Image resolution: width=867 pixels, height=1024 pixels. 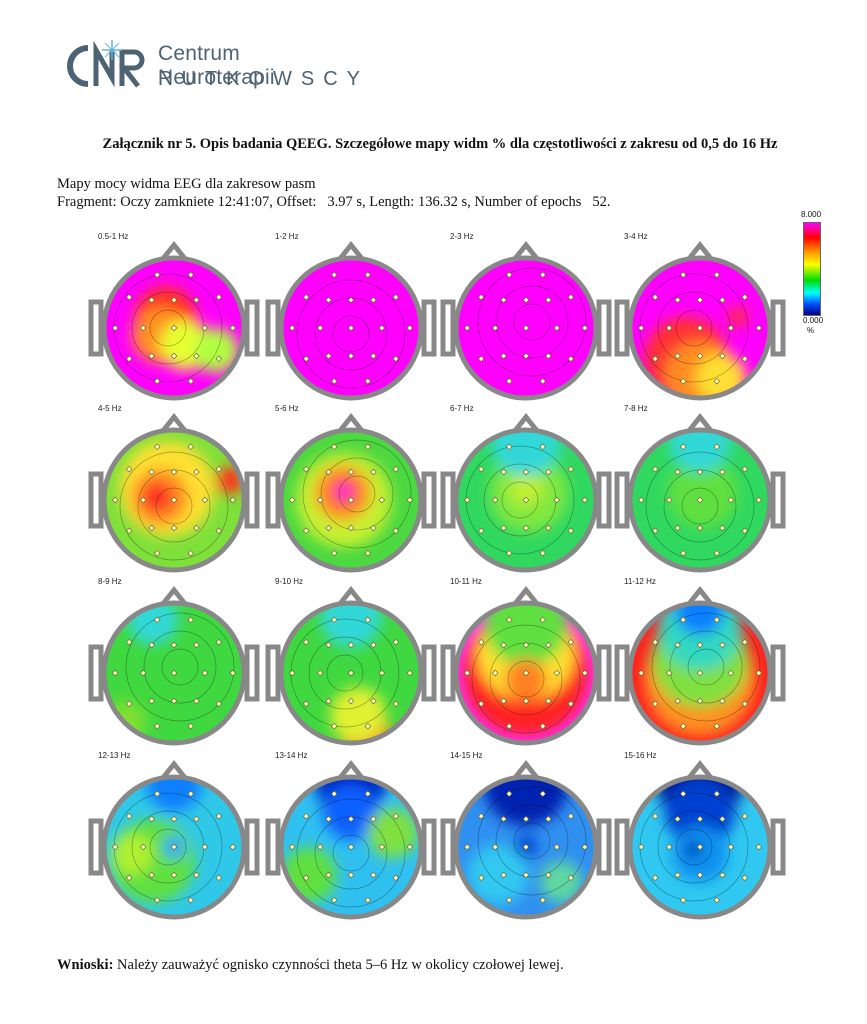 I want to click on scale-unit: %, so click(x=811, y=330).